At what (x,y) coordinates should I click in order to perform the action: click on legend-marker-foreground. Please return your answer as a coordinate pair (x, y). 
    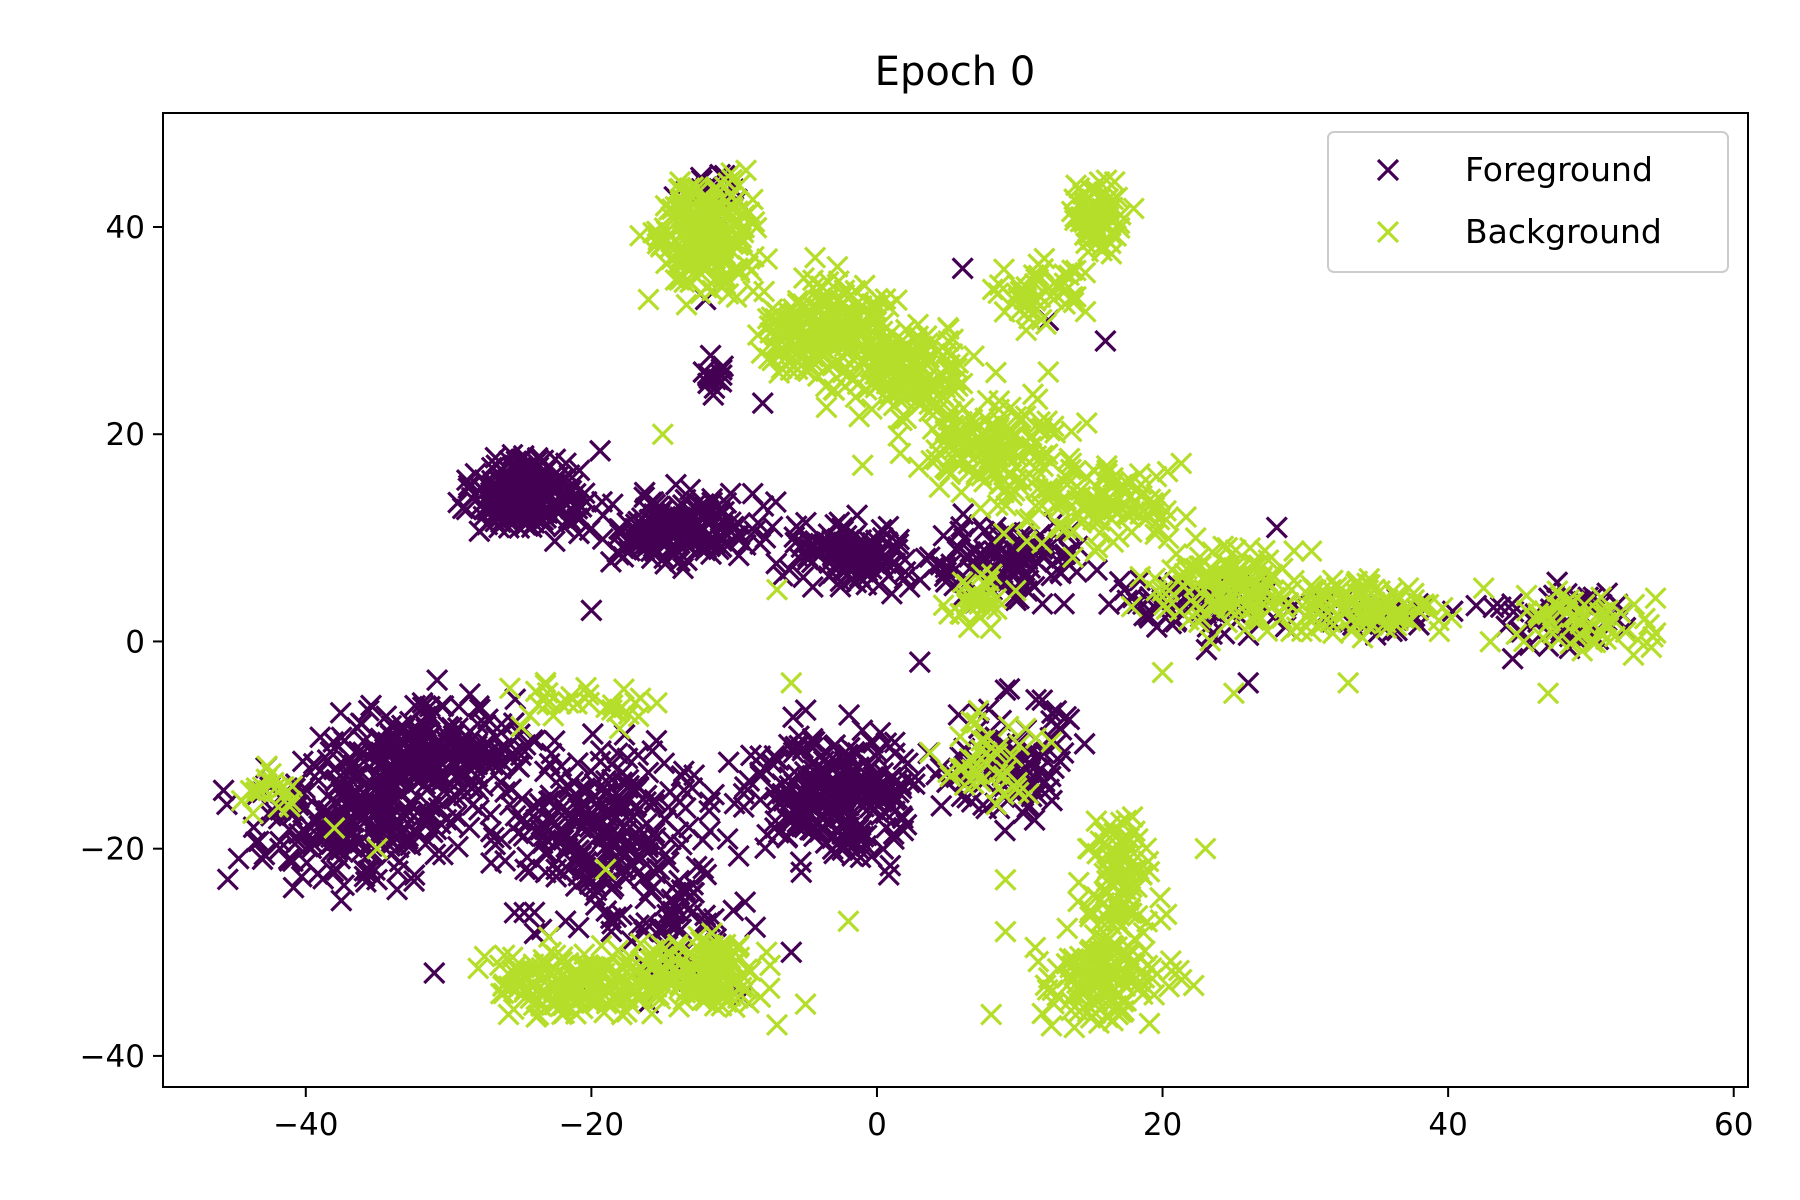
    Looking at the image, I should click on (1388, 170).